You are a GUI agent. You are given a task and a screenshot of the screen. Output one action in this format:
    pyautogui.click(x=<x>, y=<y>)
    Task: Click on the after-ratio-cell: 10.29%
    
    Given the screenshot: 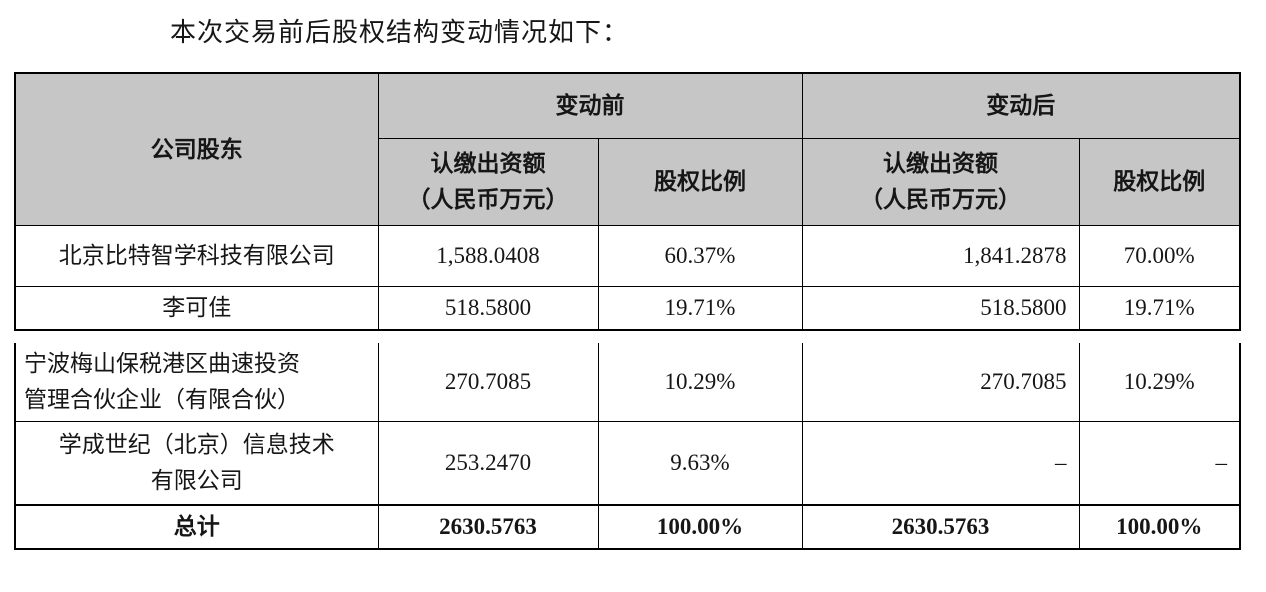 What is the action you would take?
    pyautogui.click(x=1159, y=382)
    